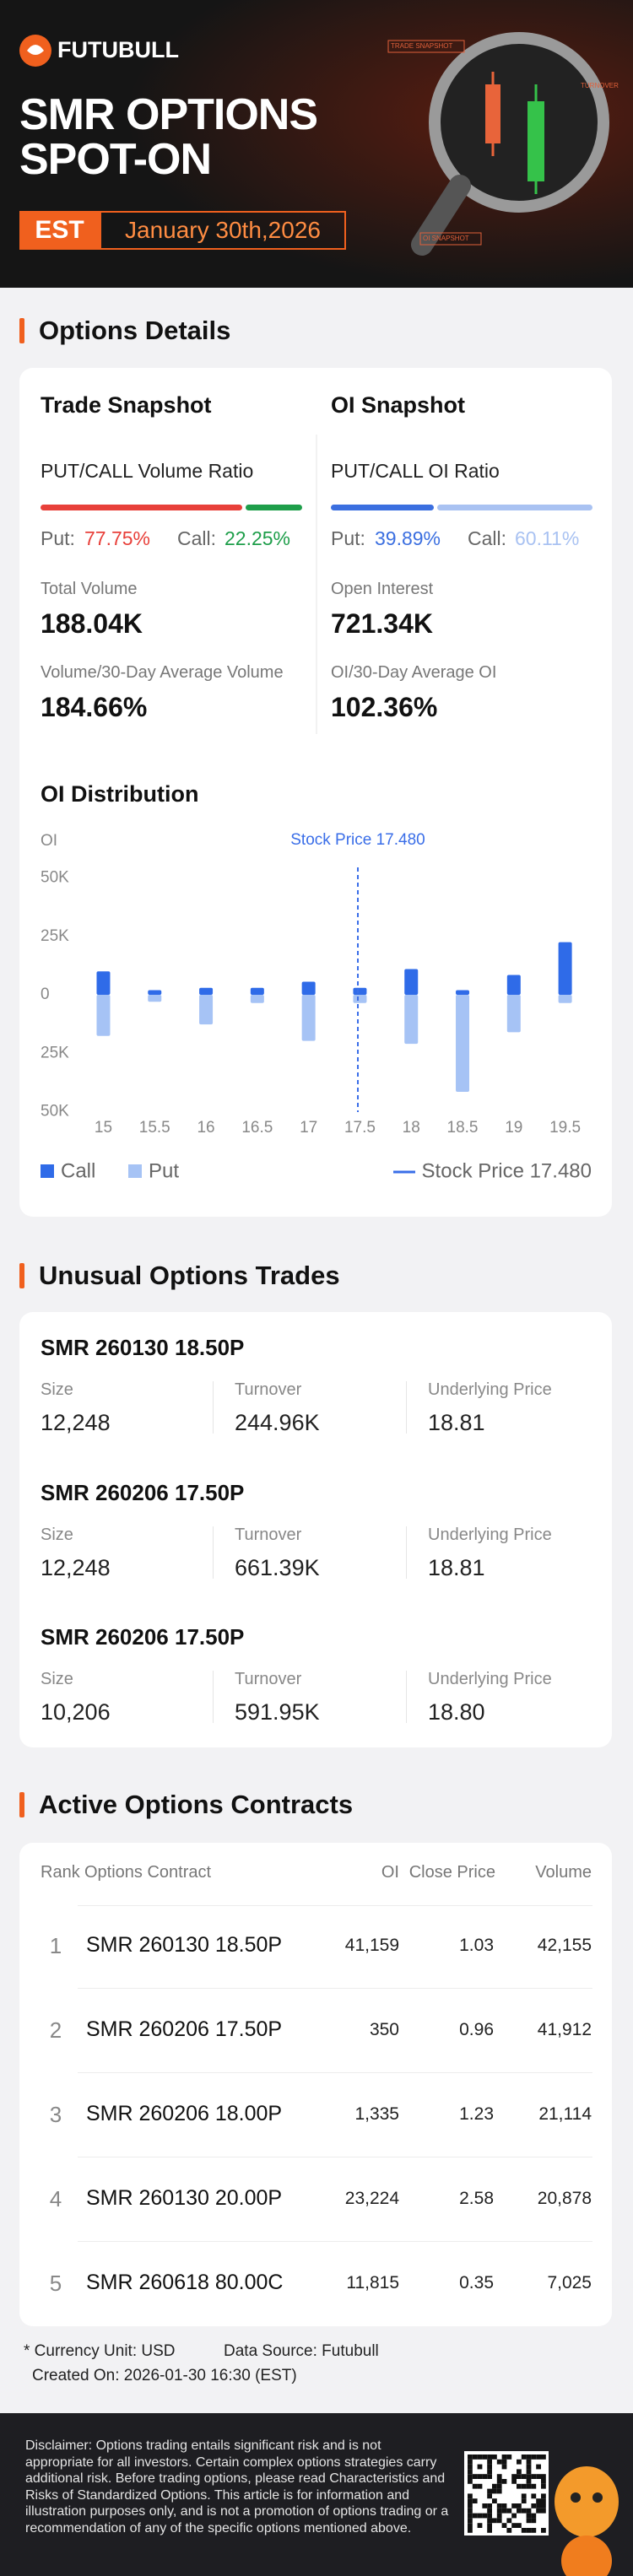 This screenshot has width=633, height=2576. What do you see at coordinates (223, 231) in the screenshot?
I see `date: January 30th,2026` at bounding box center [223, 231].